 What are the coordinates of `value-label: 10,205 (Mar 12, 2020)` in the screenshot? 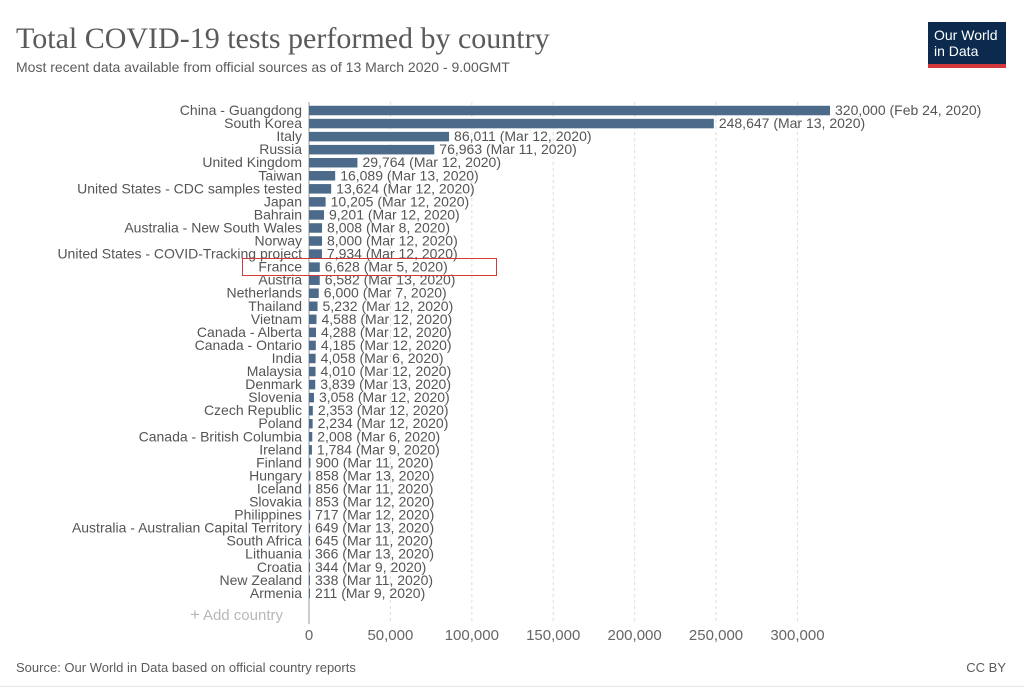 It's located at (400, 201).